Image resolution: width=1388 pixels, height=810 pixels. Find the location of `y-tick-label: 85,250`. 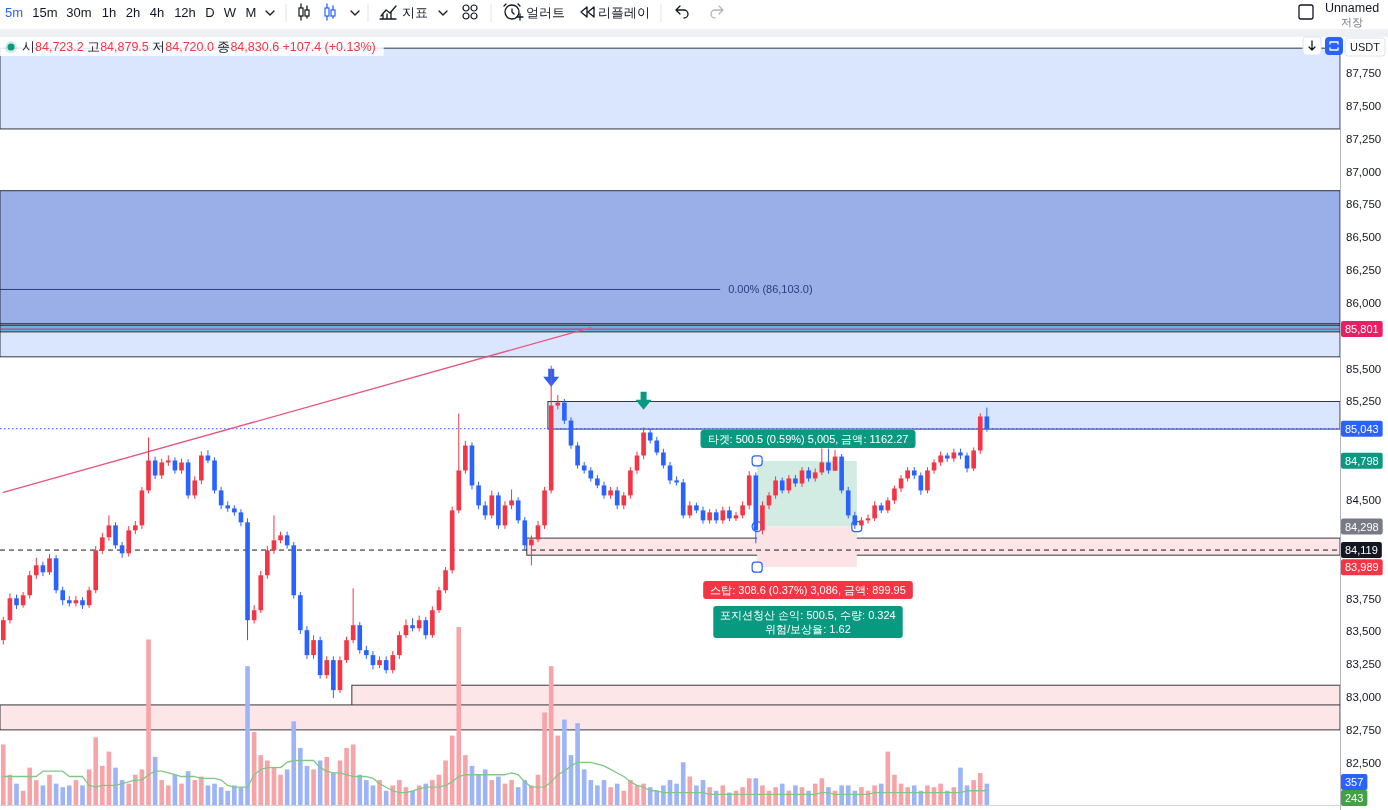

y-tick-label: 85,250 is located at coordinates (1364, 401).